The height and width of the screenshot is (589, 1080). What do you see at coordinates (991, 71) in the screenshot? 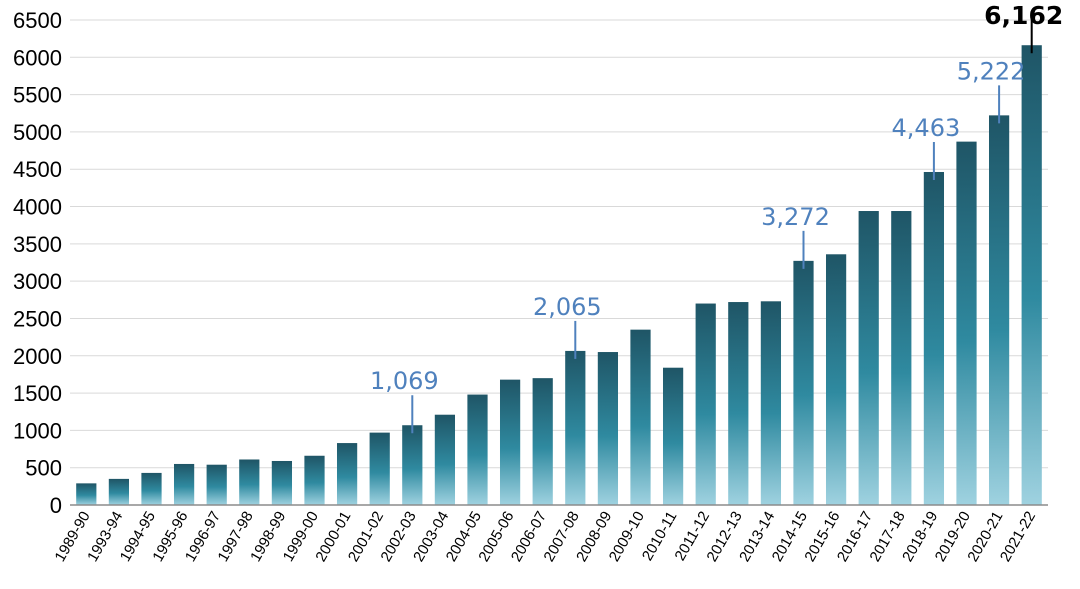
I see `annotation-label: 5,222` at bounding box center [991, 71].